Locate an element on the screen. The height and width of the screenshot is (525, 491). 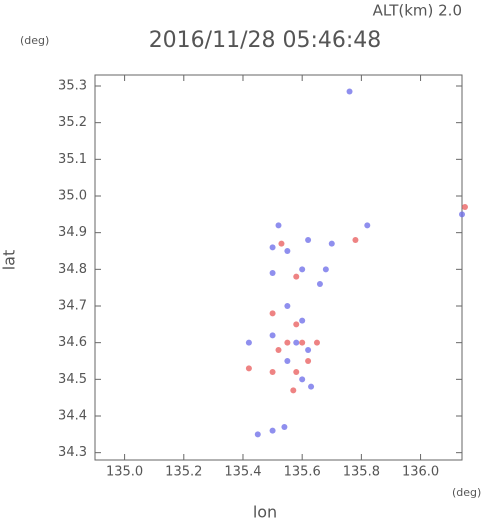
x-unit: (deg) is located at coordinates (466, 492).